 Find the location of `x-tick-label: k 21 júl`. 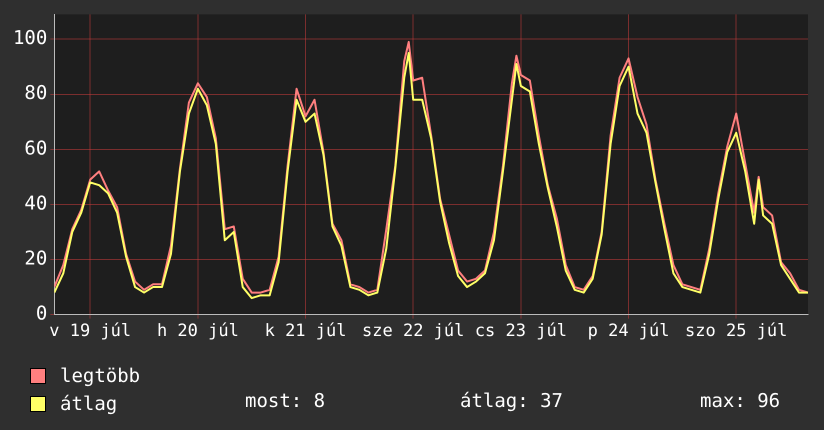

x-tick-label: k 21 júl is located at coordinates (305, 331).